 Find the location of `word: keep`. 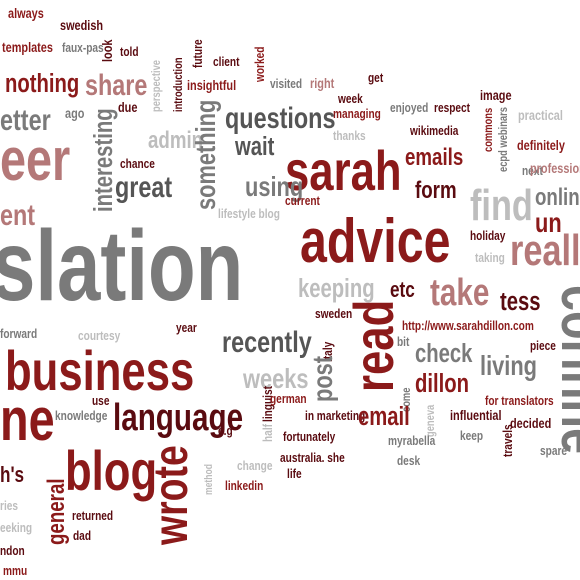

word: keep is located at coordinates (471, 436).